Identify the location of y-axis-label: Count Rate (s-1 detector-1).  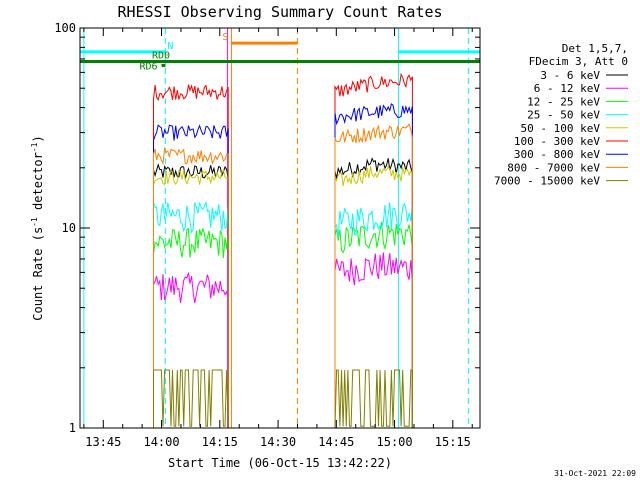
(37, 227).